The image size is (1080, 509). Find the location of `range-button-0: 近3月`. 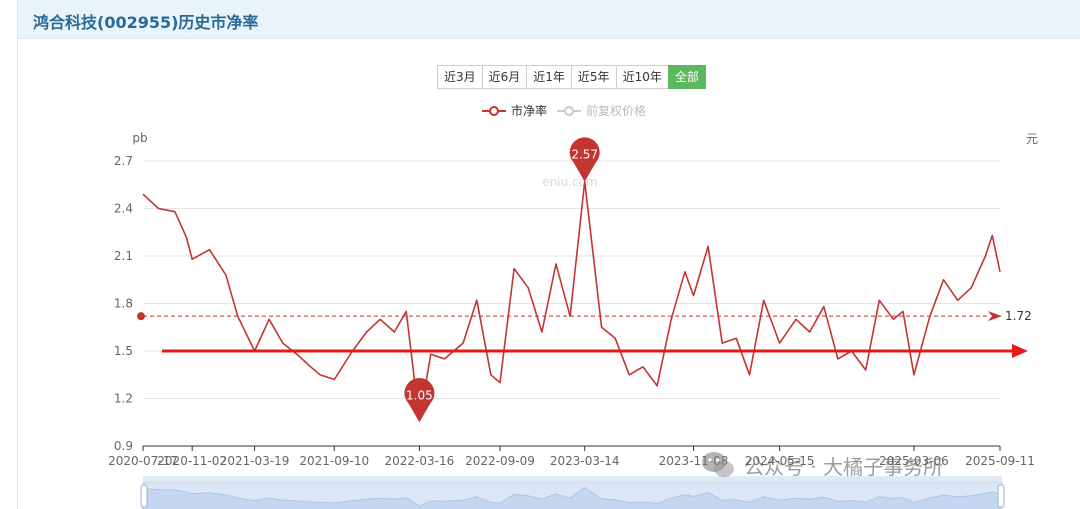

range-button-0: 近3月 is located at coordinates (460, 77).